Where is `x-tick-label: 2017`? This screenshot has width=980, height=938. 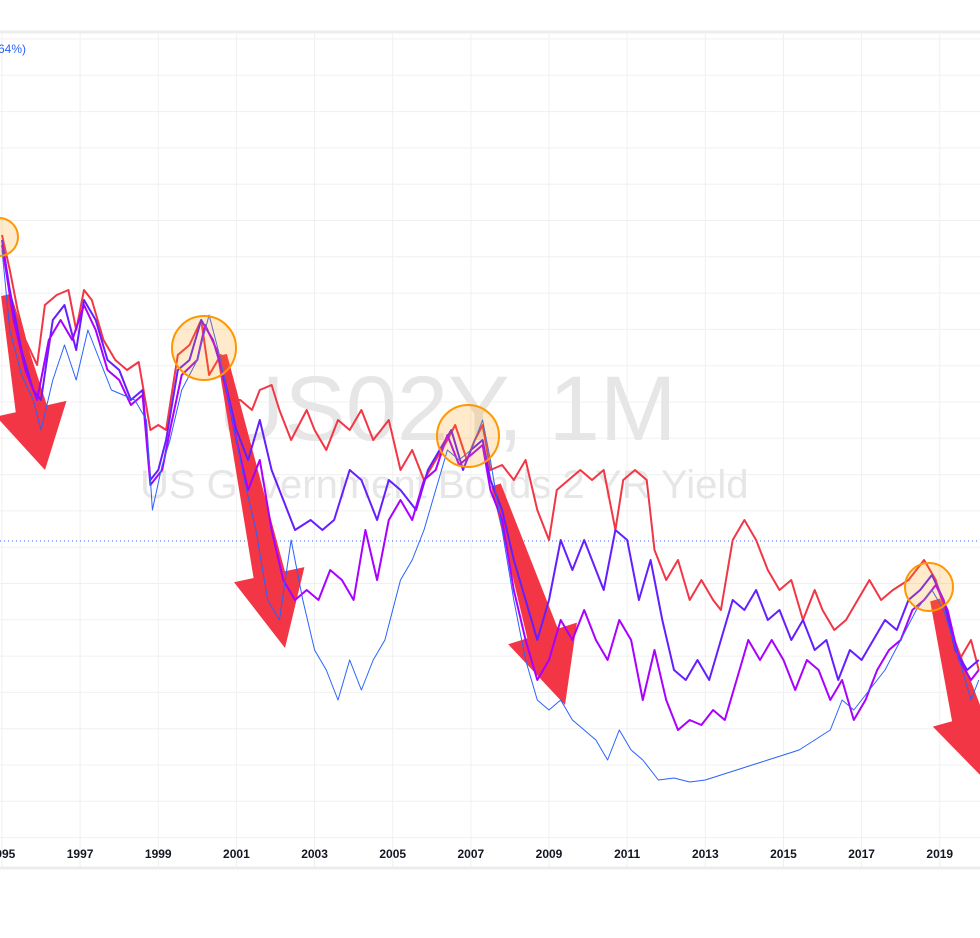 x-tick-label: 2017 is located at coordinates (861, 854).